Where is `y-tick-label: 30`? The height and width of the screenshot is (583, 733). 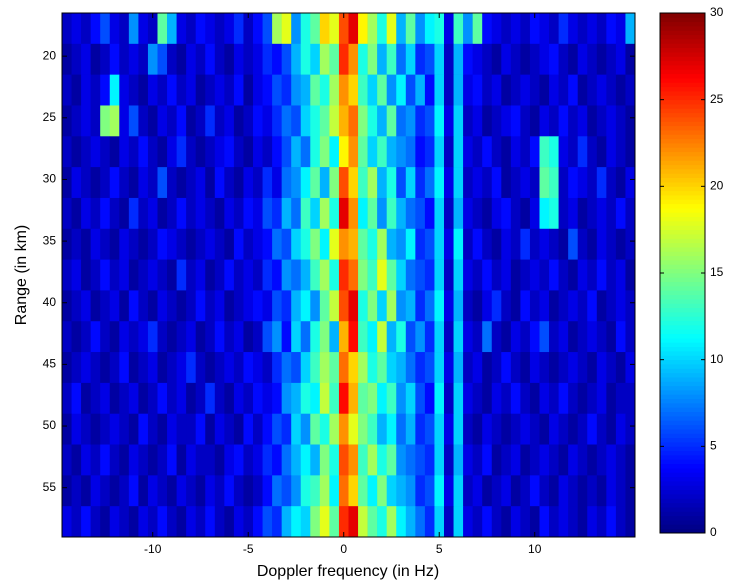
y-tick-label: 30 is located at coordinates (50, 179).